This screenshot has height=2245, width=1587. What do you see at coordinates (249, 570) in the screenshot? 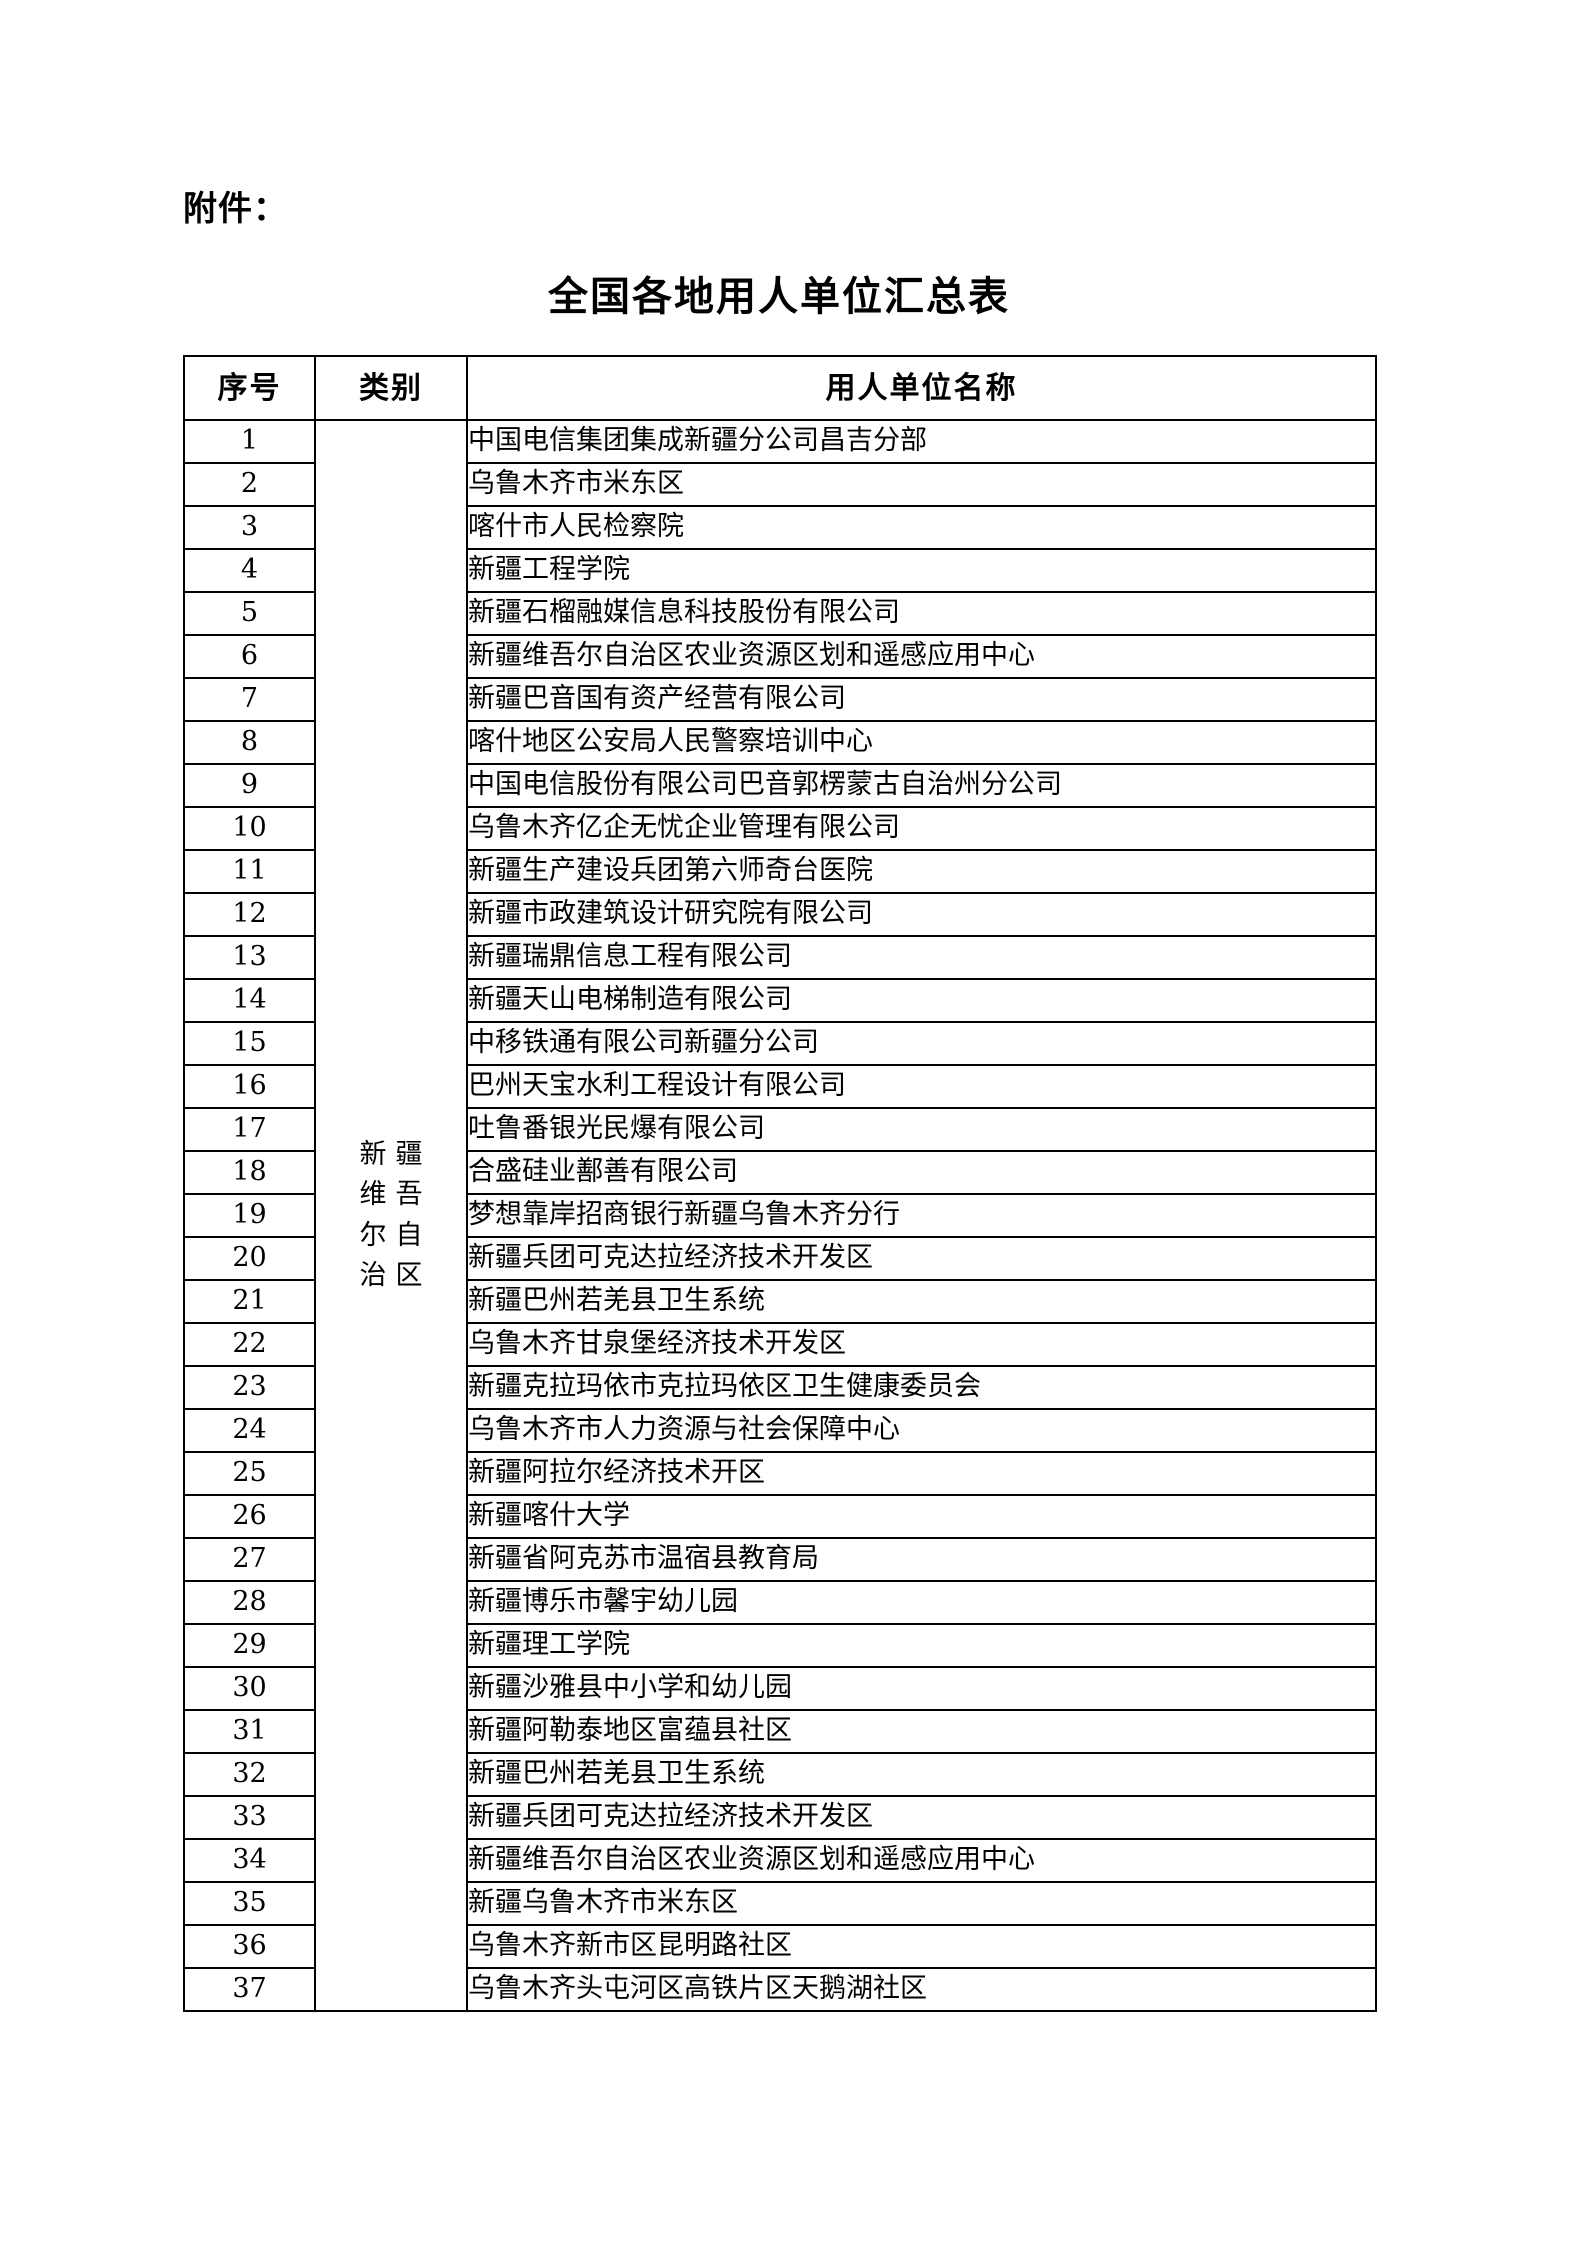
I see `cell-seq: 4` at bounding box center [249, 570].